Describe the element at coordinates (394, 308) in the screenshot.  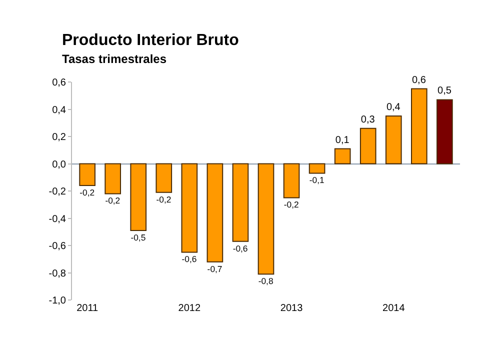
I see `x-tick-label: 2014` at that location.